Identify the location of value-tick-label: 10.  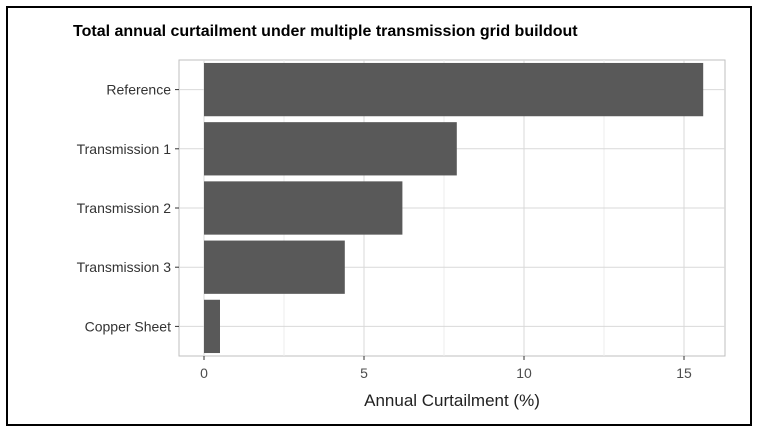
(524, 373).